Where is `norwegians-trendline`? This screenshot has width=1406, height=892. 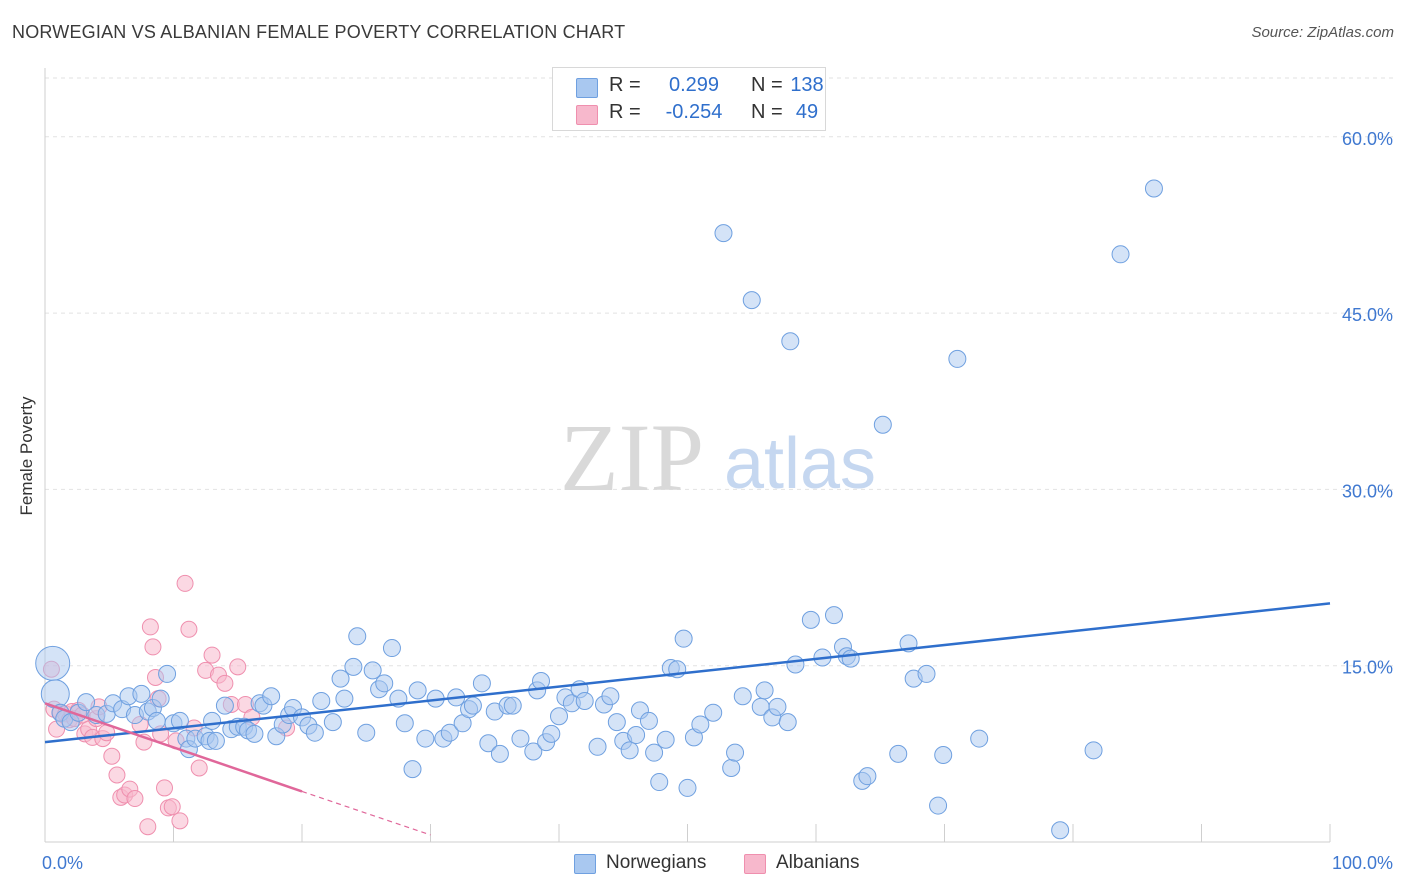 norwegians-trendline is located at coordinates (687, 673).